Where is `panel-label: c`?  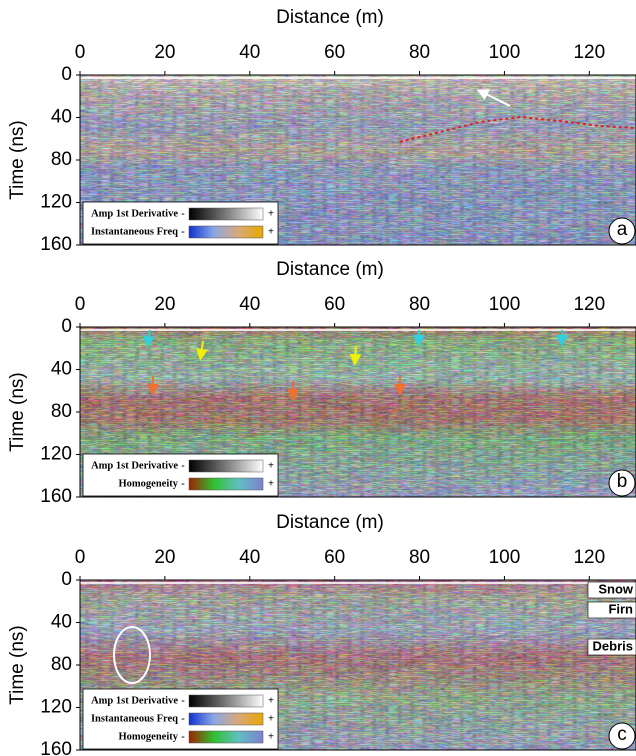
panel-label: c is located at coordinates (622, 734).